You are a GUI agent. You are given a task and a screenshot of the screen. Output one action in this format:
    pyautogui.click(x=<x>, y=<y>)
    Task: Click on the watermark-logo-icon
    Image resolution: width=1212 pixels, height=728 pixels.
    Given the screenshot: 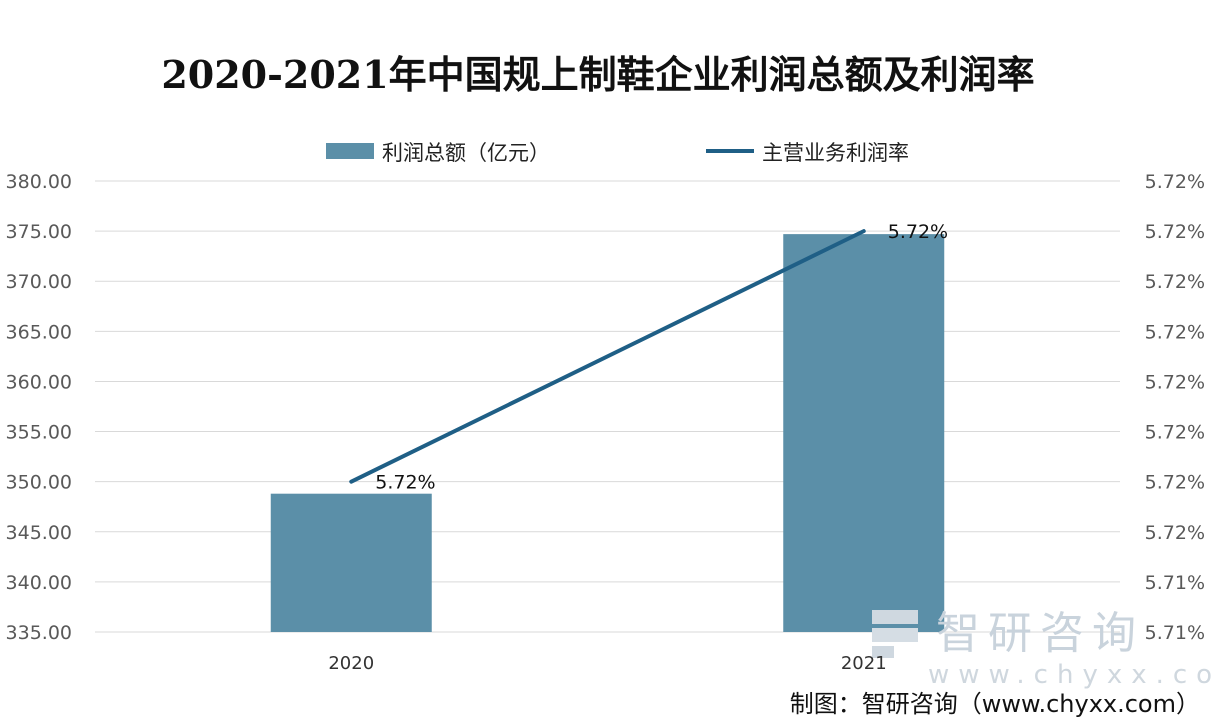 What is the action you would take?
    pyautogui.click(x=895, y=634)
    